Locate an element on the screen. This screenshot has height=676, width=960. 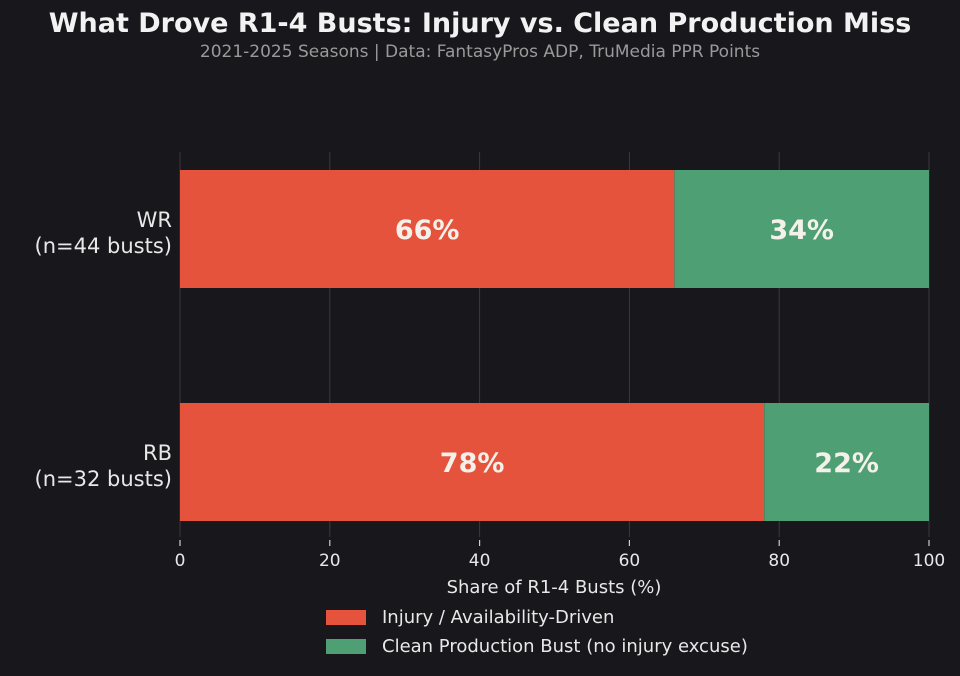
legend-label-injury: Injury / Availability-Driven is located at coordinates (498, 617).